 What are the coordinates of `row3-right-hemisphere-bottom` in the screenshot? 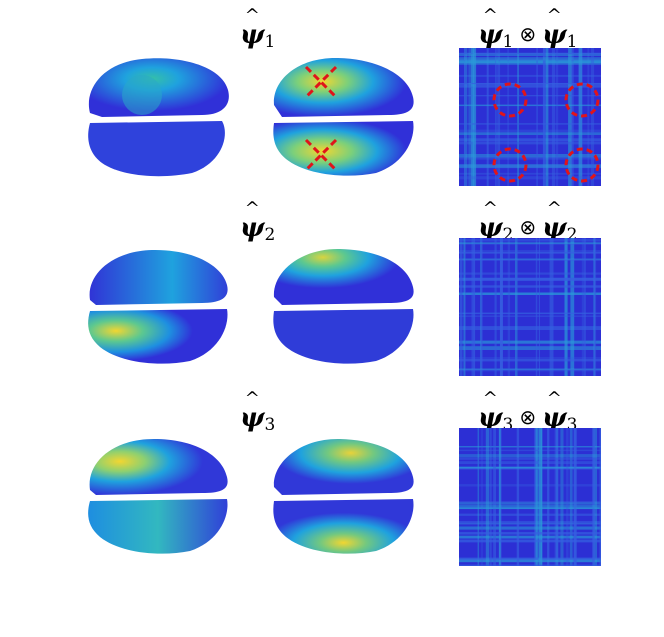 It's located at (343, 526).